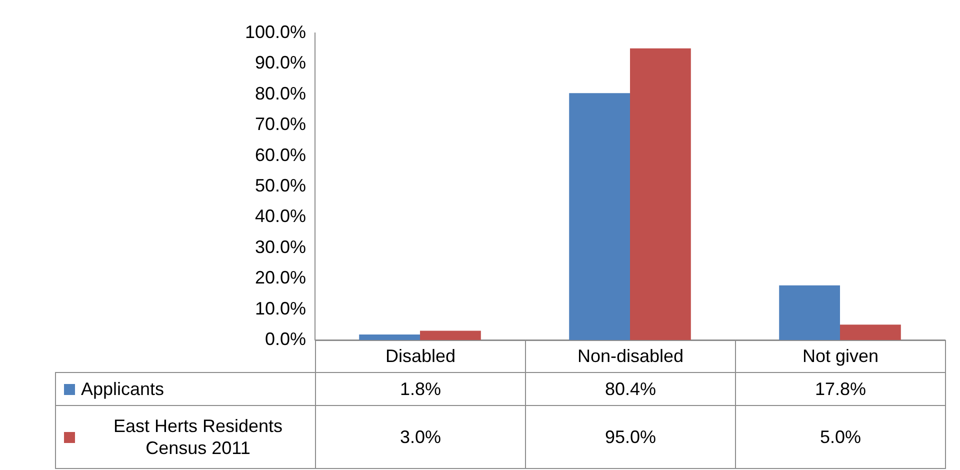  What do you see at coordinates (122, 389) in the screenshot?
I see `legend-label: Applicants` at bounding box center [122, 389].